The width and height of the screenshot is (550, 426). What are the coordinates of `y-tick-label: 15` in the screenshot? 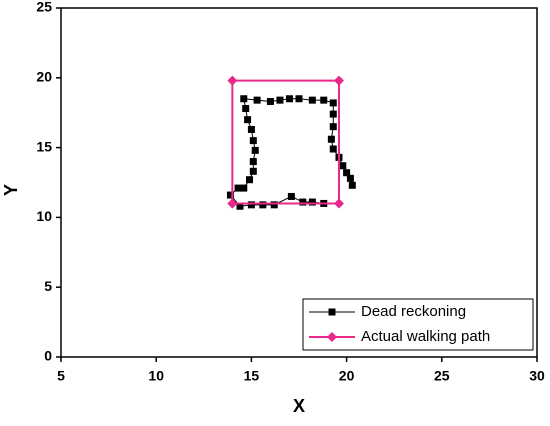 It's located at (44, 146).